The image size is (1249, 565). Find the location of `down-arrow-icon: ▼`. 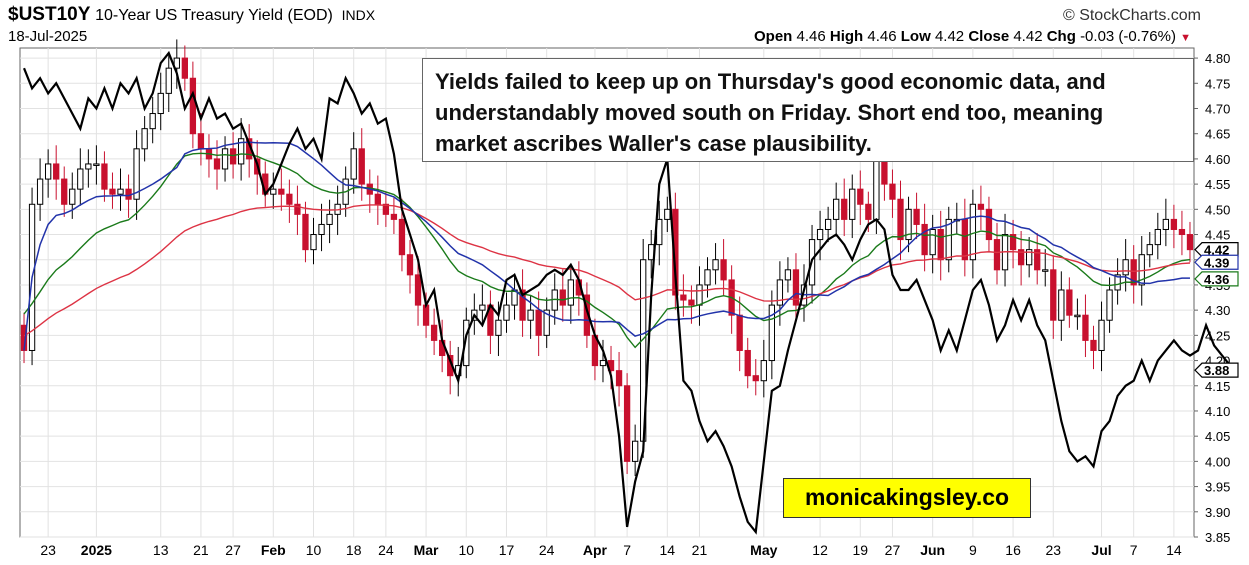

down-arrow-icon: ▼ is located at coordinates (1185, 38).